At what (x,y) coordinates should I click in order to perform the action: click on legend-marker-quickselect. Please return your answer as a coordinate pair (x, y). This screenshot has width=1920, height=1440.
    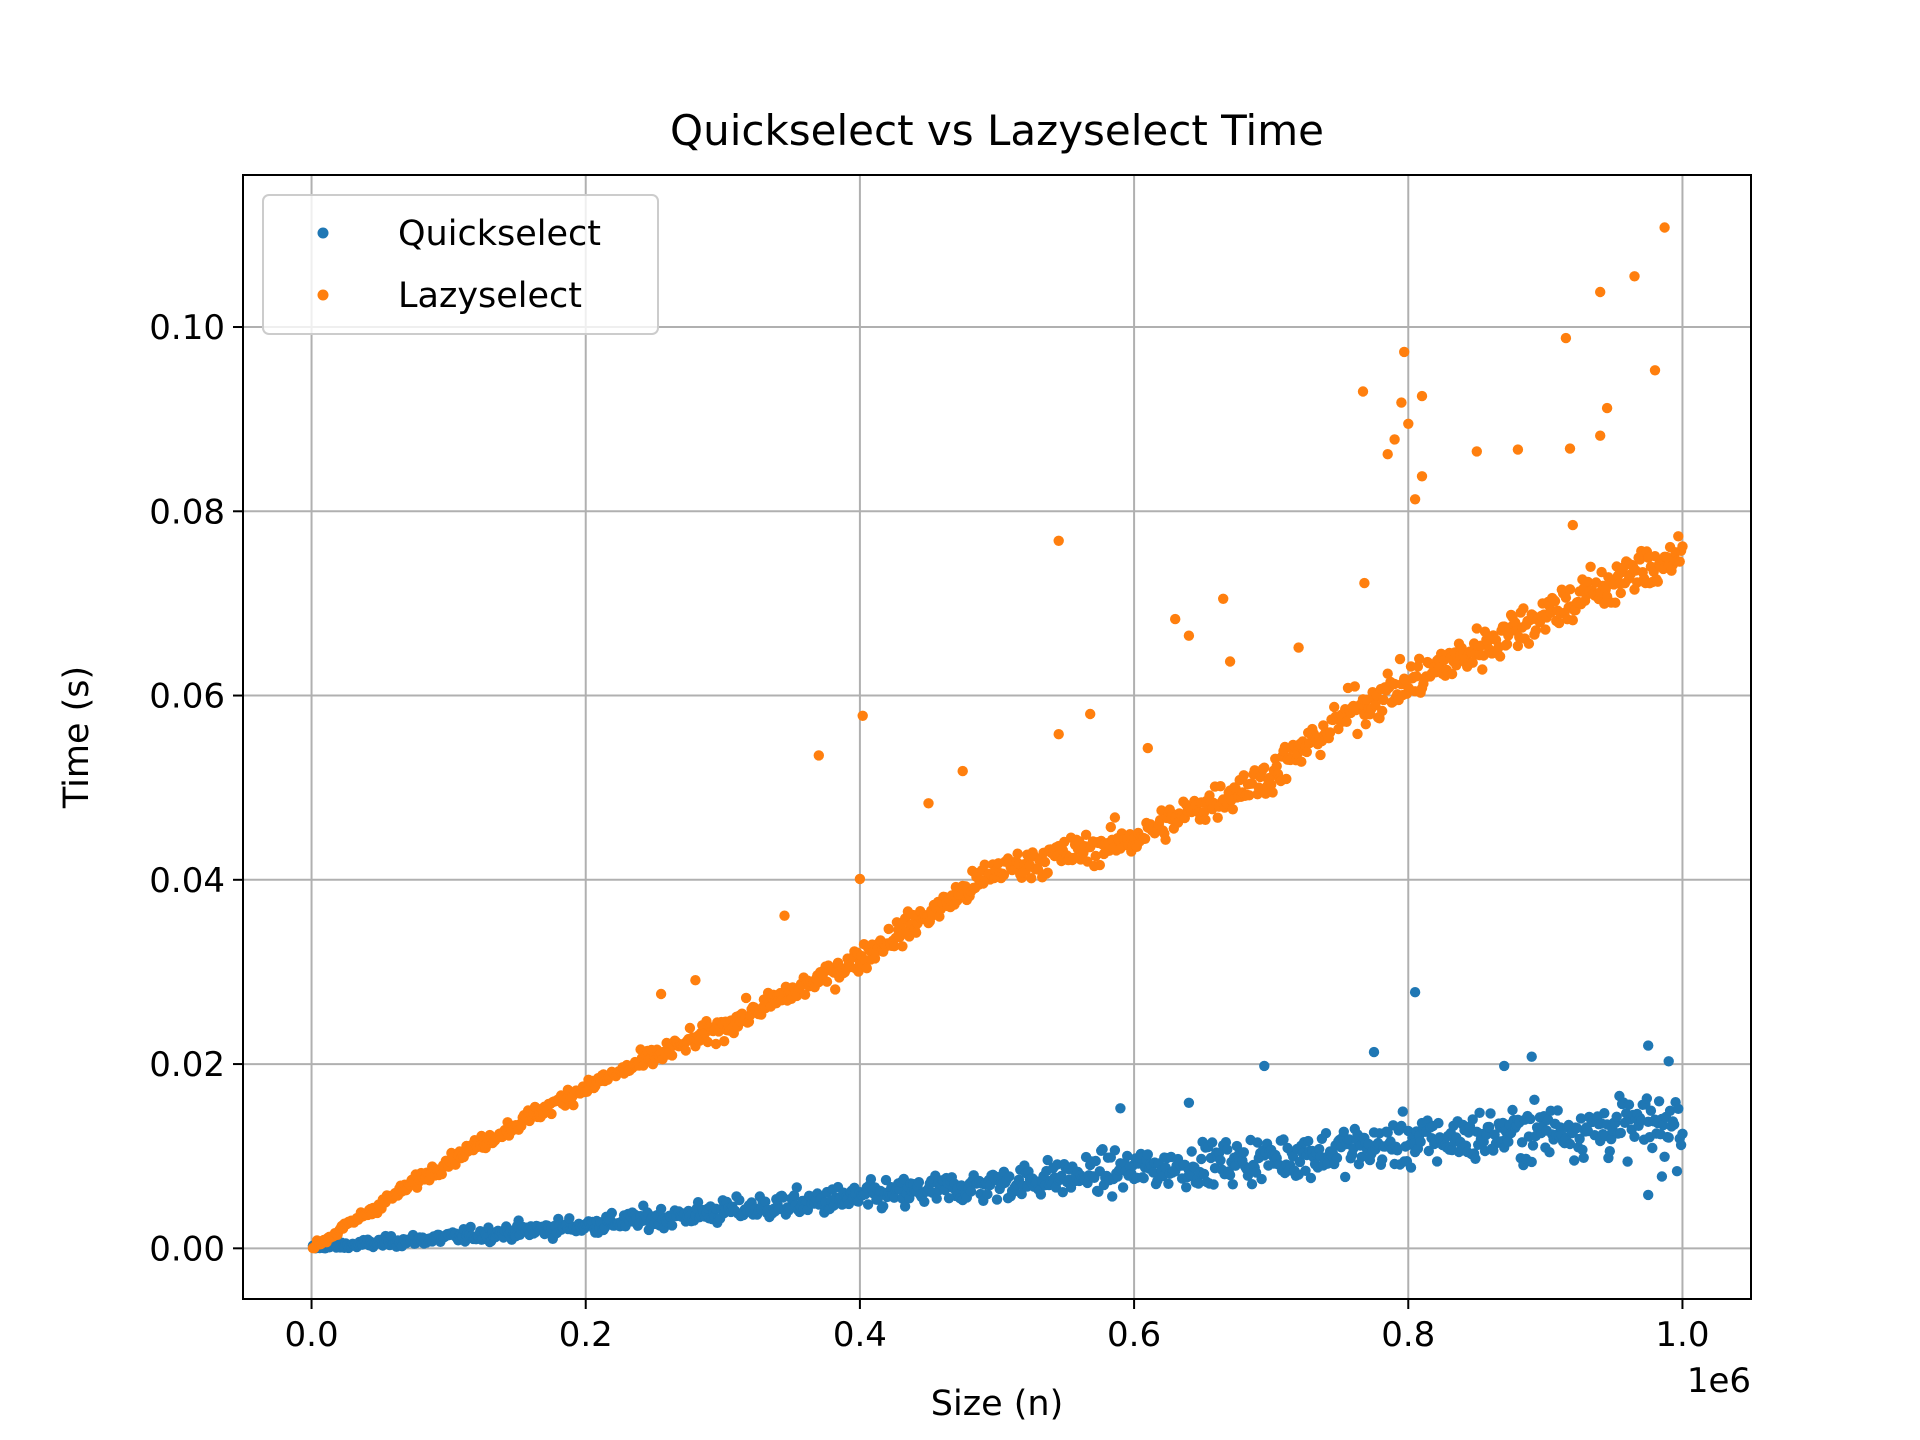
    Looking at the image, I should click on (323, 233).